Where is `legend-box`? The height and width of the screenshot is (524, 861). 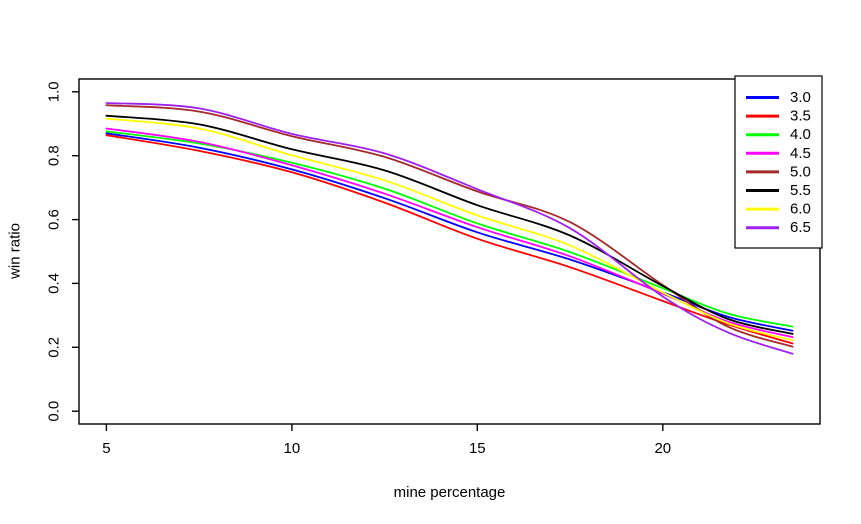
legend-box is located at coordinates (778, 162).